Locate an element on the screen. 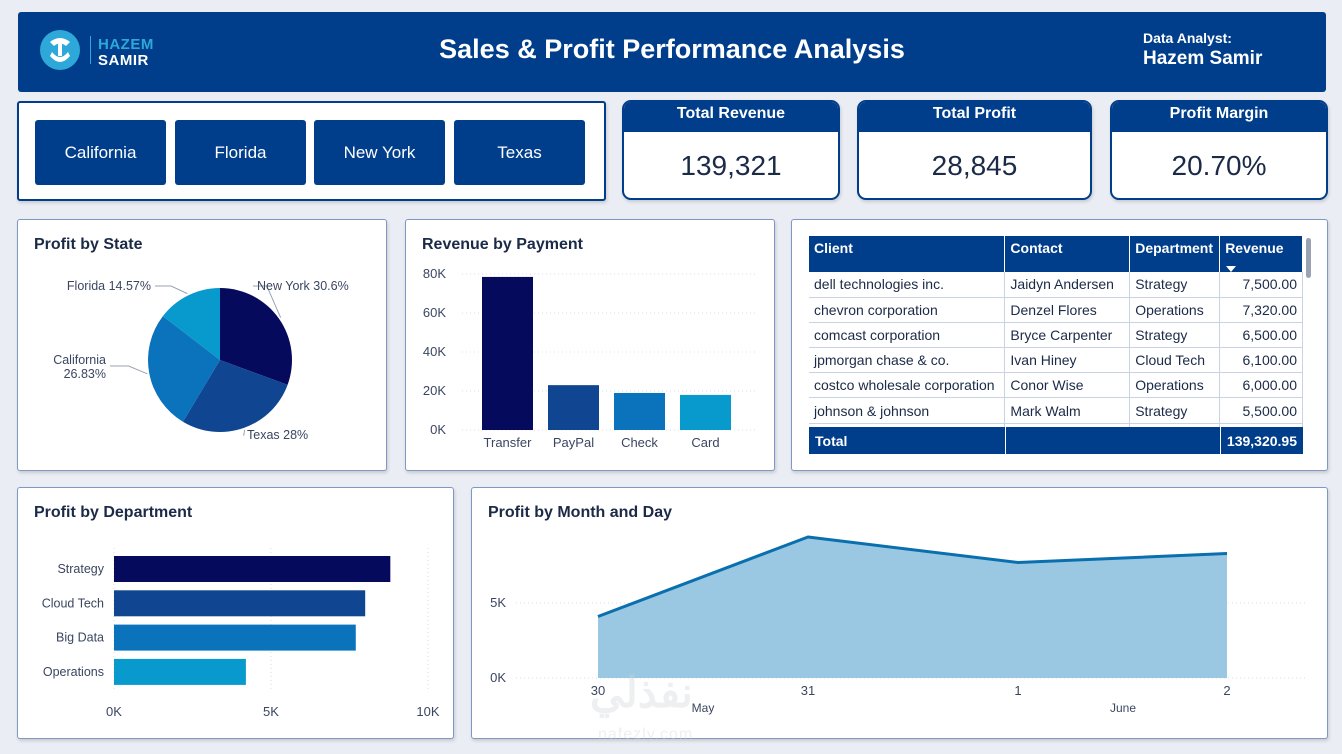 This screenshot has width=1342, height=754. area-line is located at coordinates (912, 576).